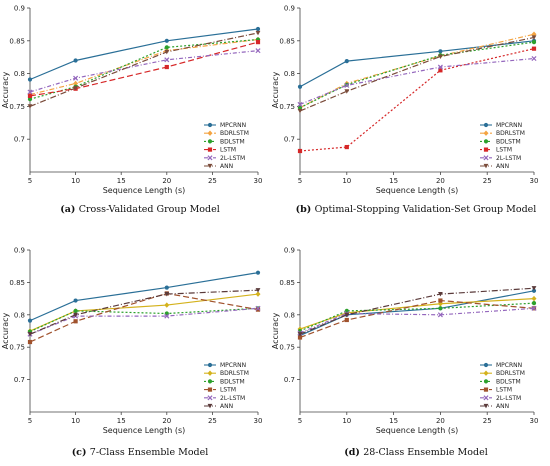 Image resolution: width=550 pixels, height=466 pixels. Describe the element at coordinates (486, 141) in the screenshot. I see `legend-marker-bdlstm` at that location.